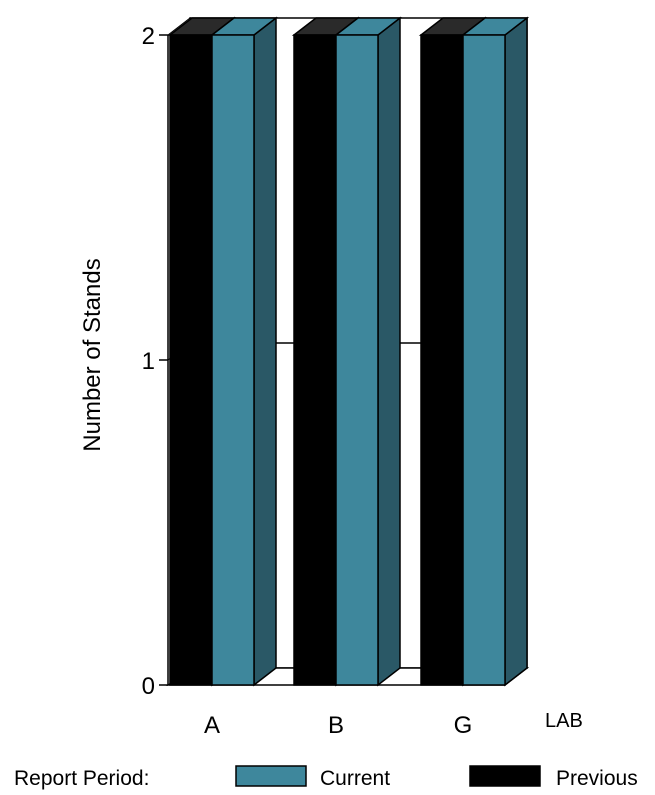 This screenshot has width=655, height=795. What do you see at coordinates (484, 360) in the screenshot?
I see `bar-current-g-front` at bounding box center [484, 360].